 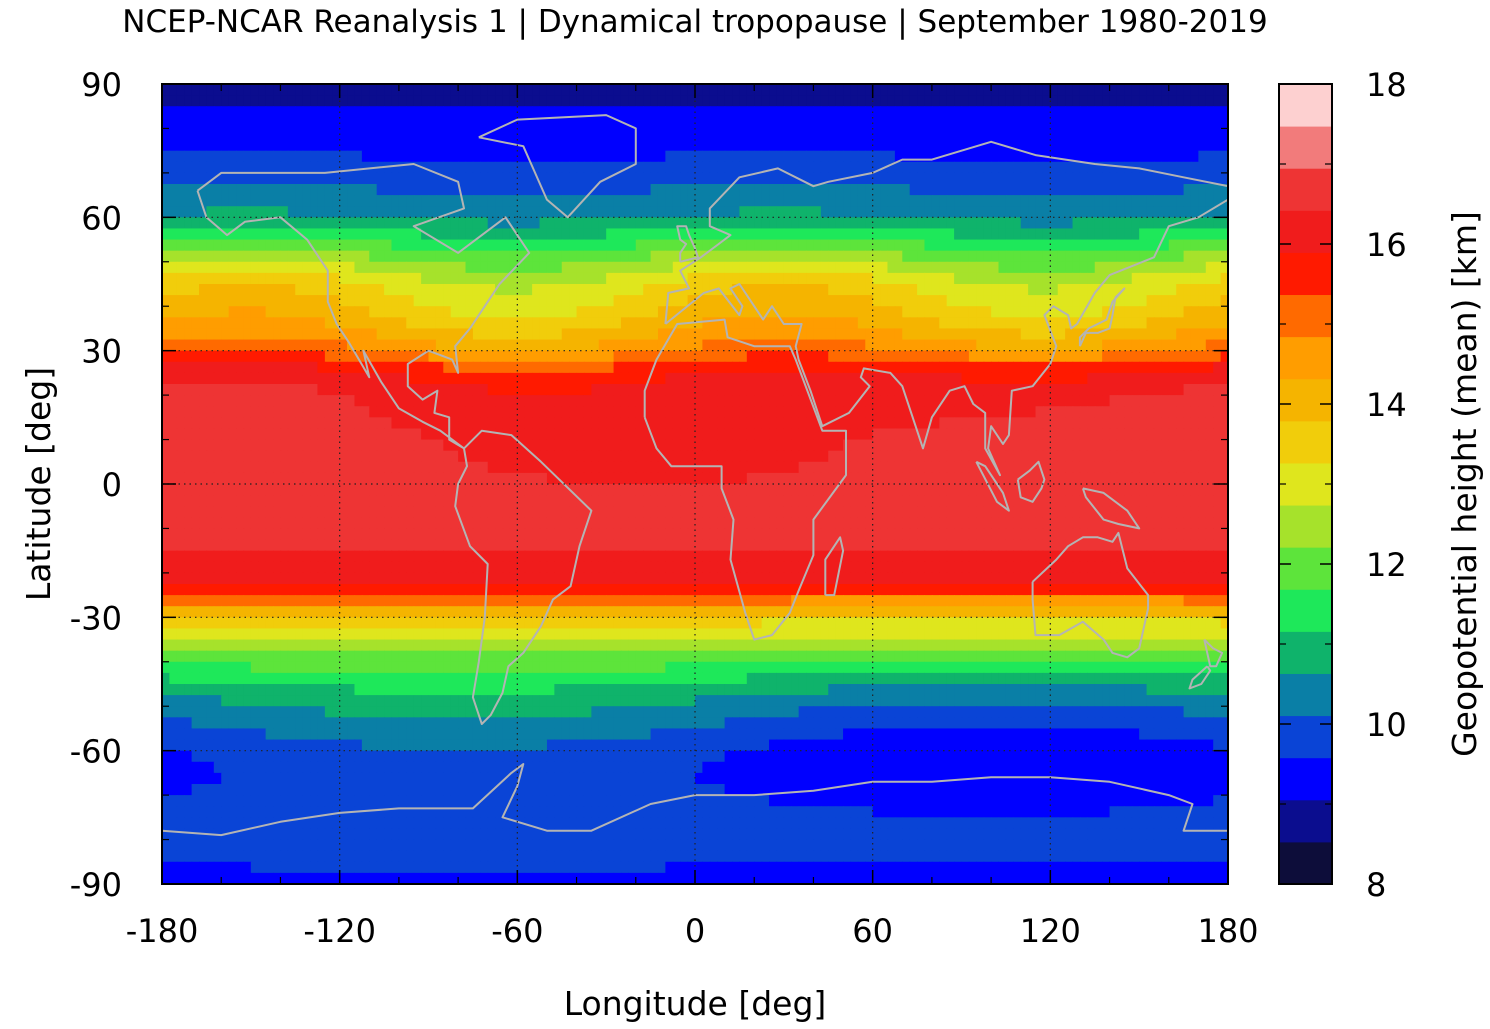 What do you see at coordinates (1386, 565) in the screenshot?
I see `colorbar-tick-label: 12` at bounding box center [1386, 565].